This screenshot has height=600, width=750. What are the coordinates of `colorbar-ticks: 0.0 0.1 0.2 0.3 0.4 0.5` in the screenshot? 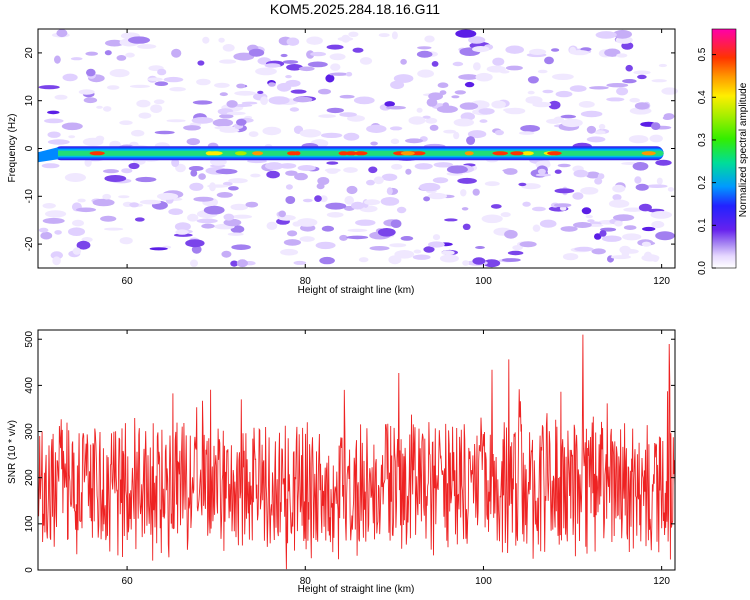 It's located at (706, 161).